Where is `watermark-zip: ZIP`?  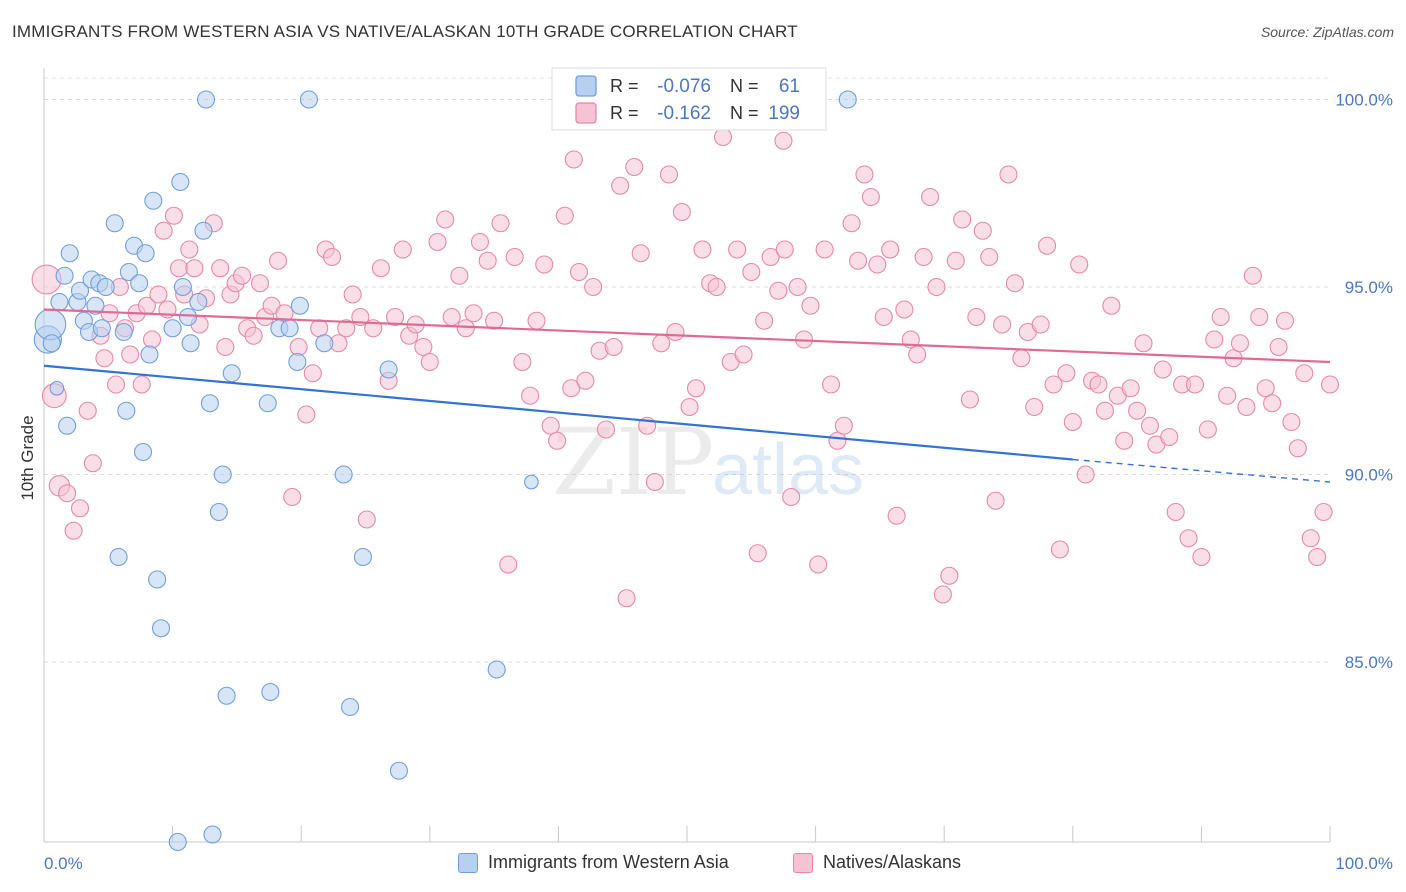
watermark-zip: ZIP is located at coordinates (633, 462).